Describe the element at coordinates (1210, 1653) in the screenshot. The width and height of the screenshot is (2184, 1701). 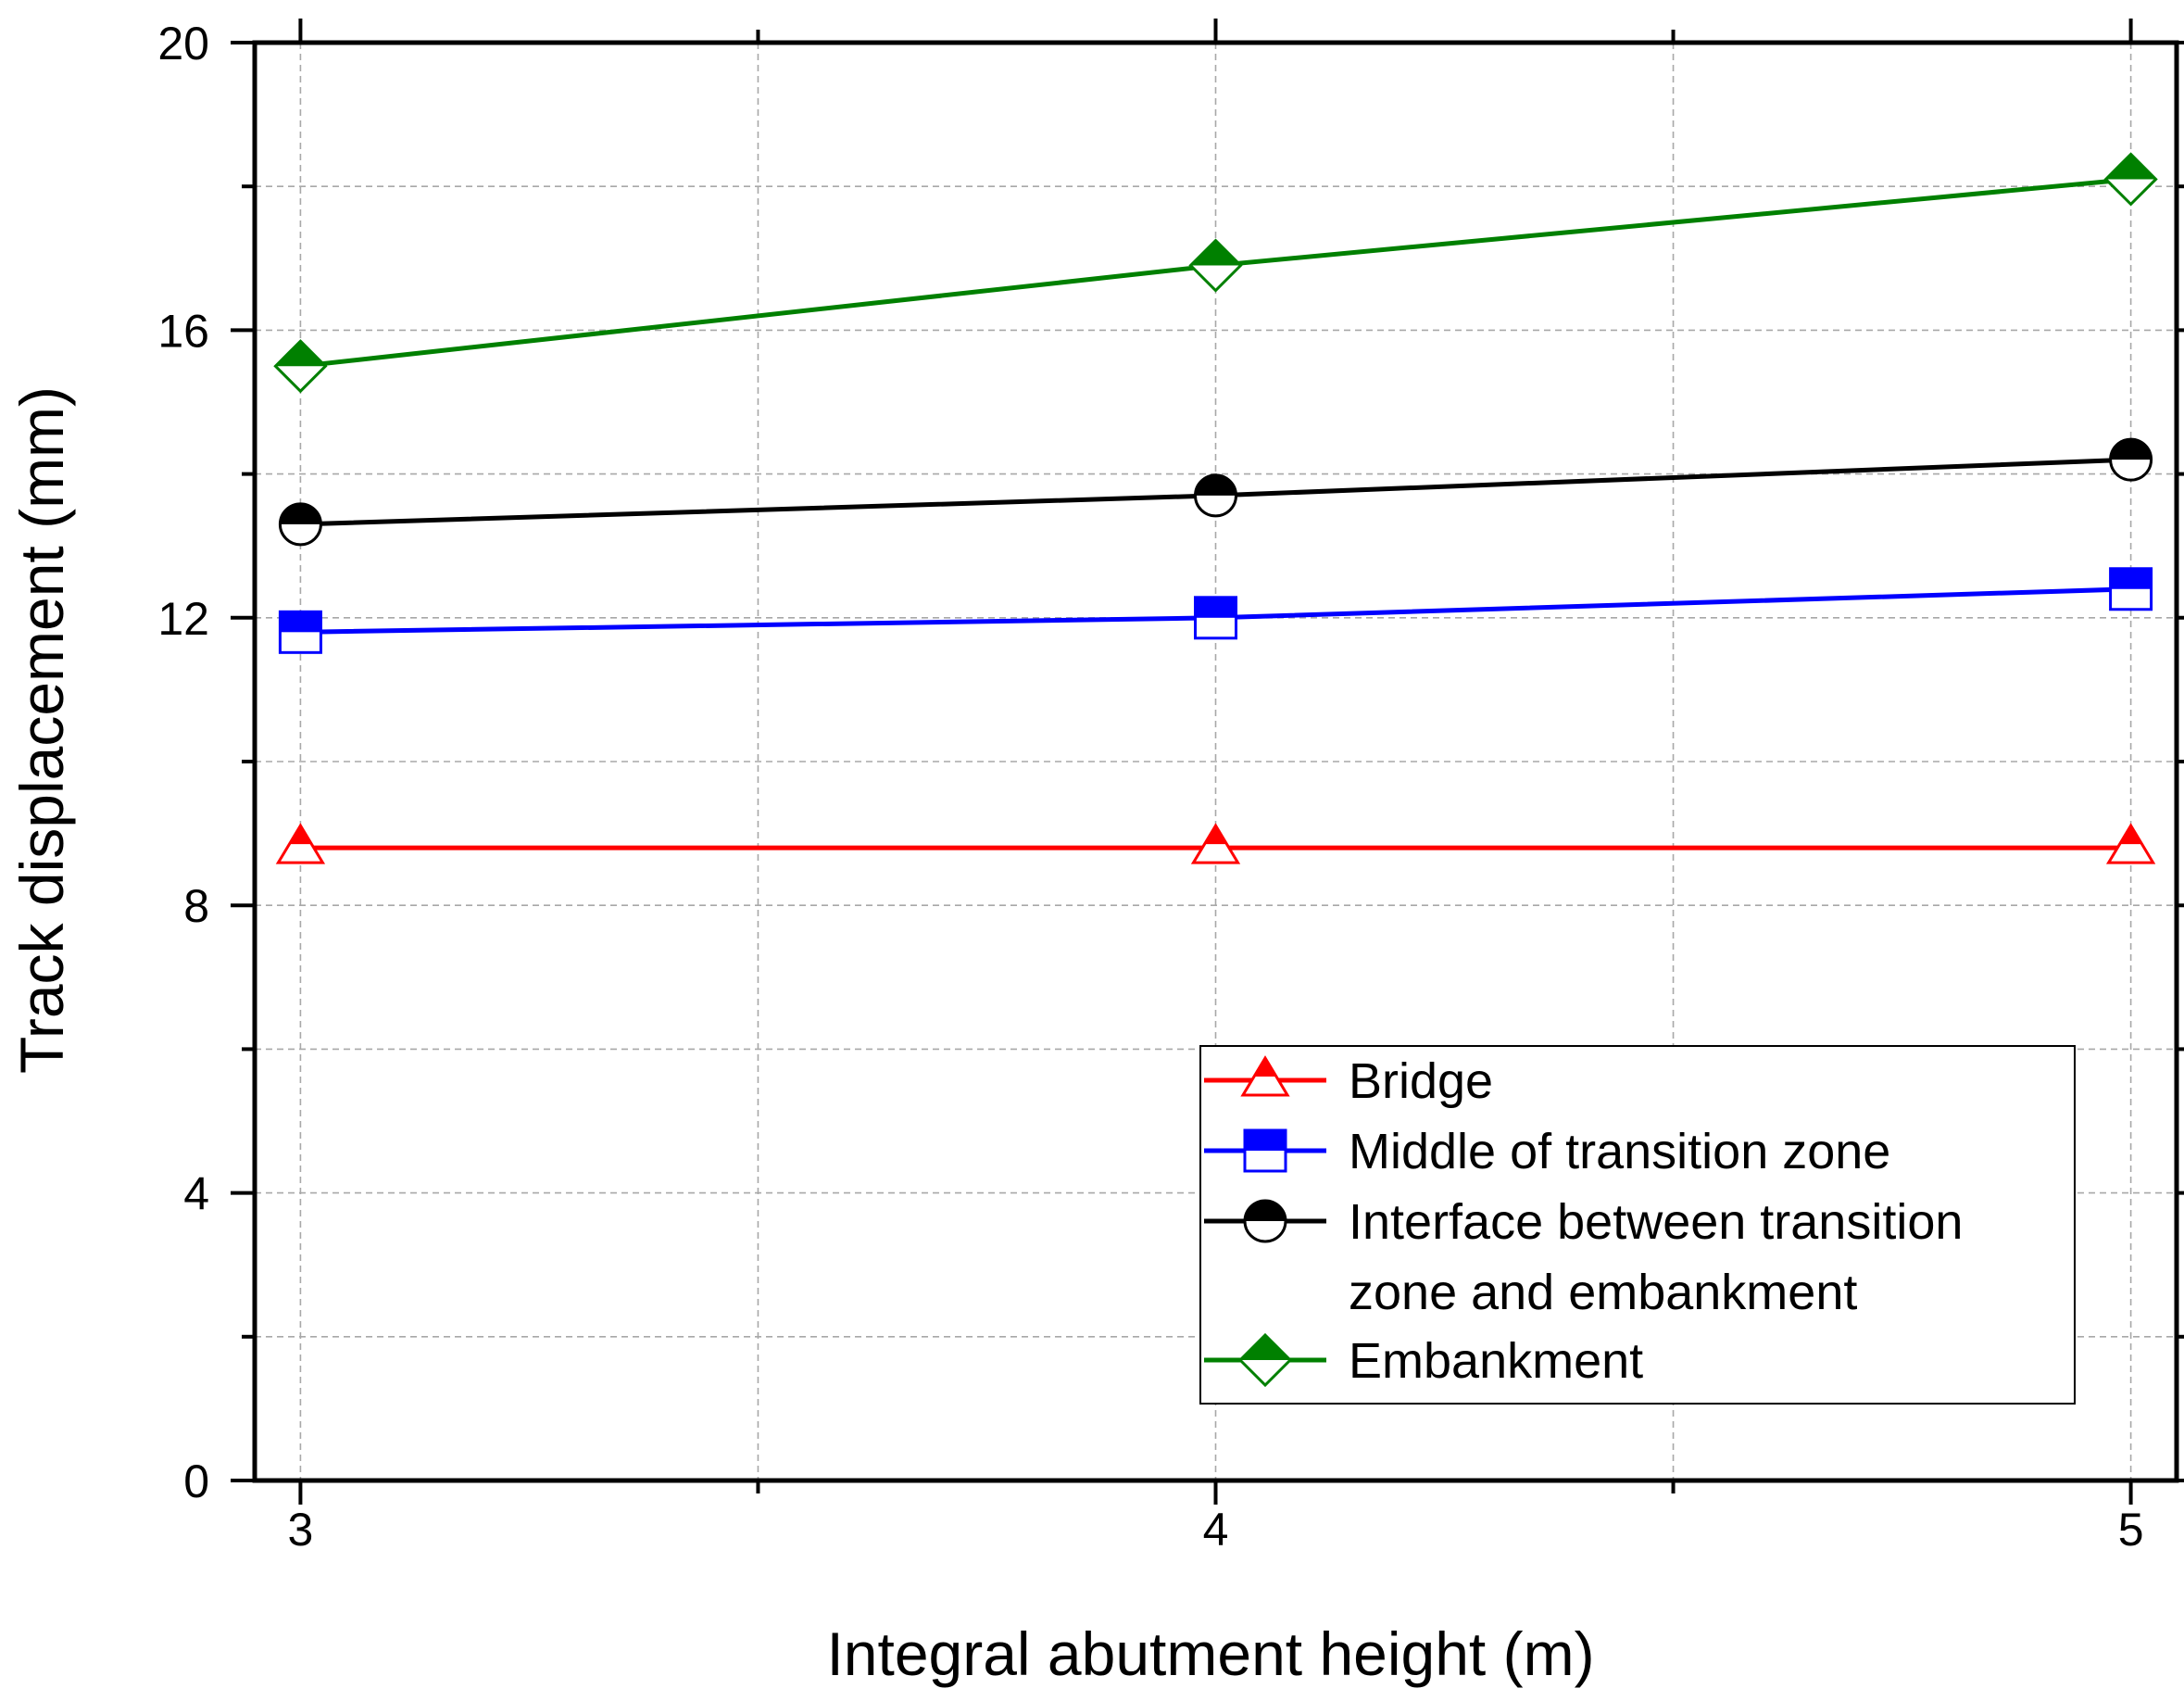
I see `x-axis-title: Integral abutment height (m)` at that location.